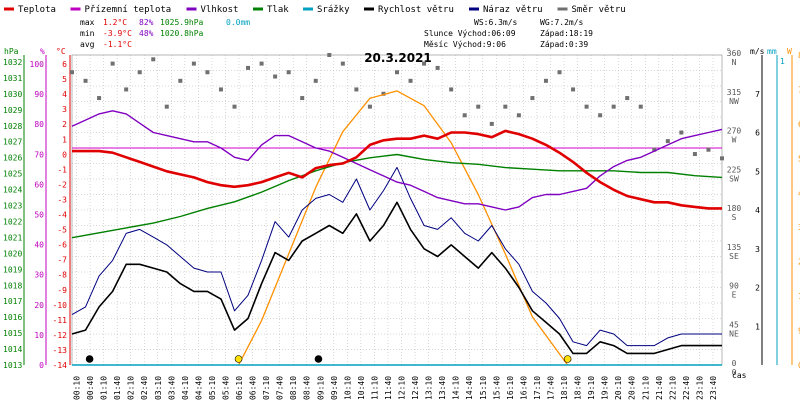  Describe the element at coordinates (442, 388) in the screenshot. I see `time-tick-label: 13:40` at that location.